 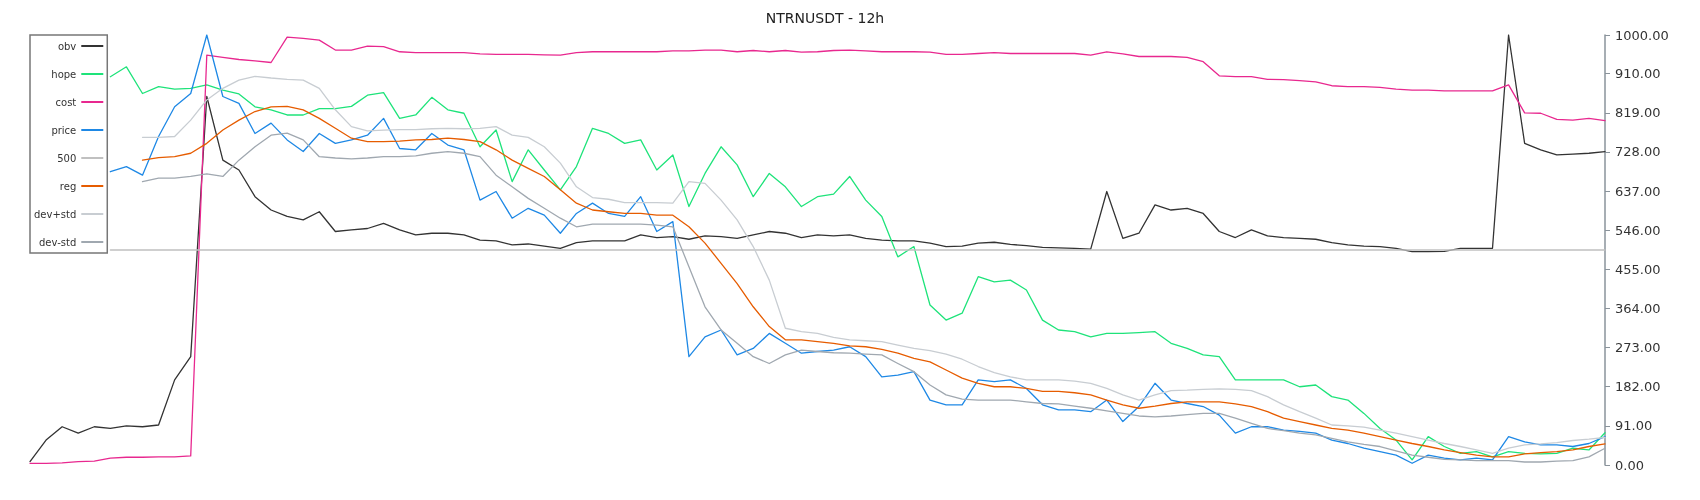 What do you see at coordinates (1634, 426) in the screenshot?
I see `y-tick-label: 91.00` at bounding box center [1634, 426].